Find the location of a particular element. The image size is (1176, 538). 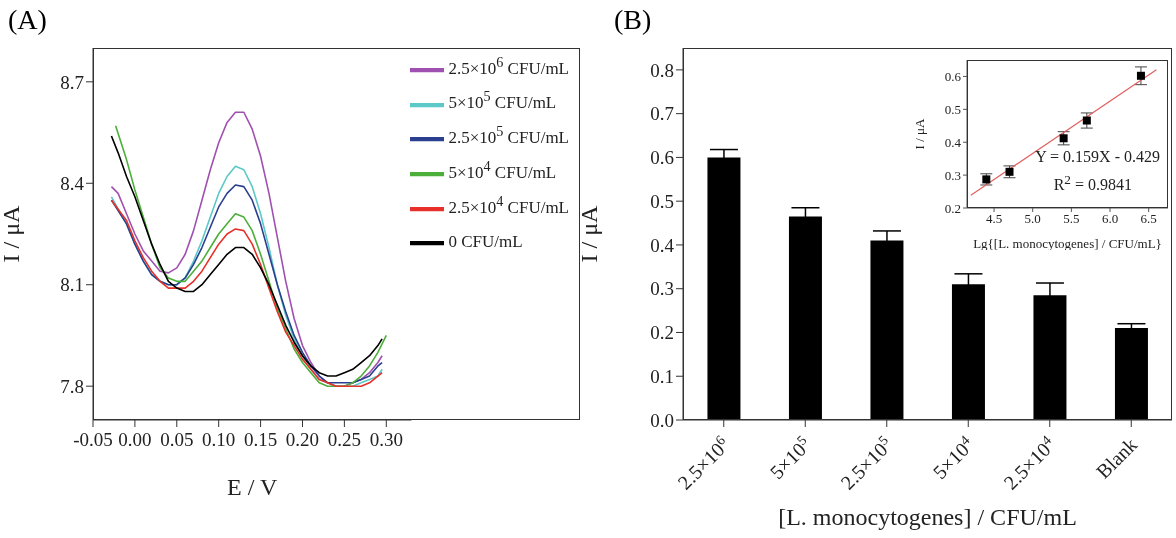

x-tick-label: 5.0 is located at coordinates (1032, 219).